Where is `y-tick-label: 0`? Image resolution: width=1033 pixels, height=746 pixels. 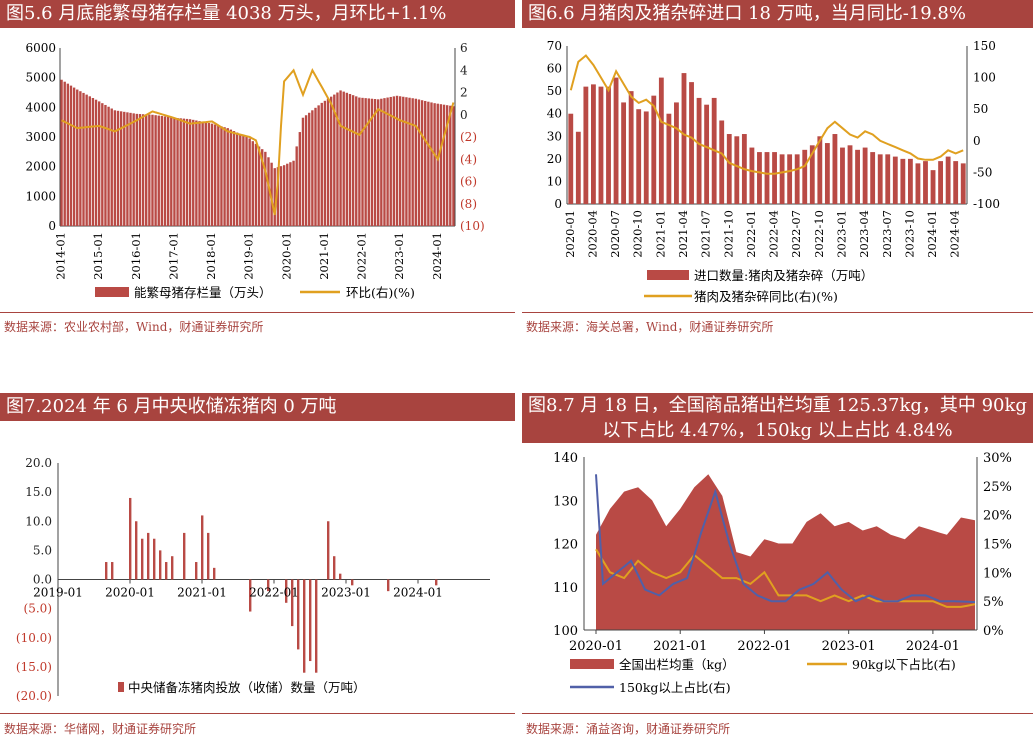
y-tick-label: 0 is located at coordinates (558, 204).